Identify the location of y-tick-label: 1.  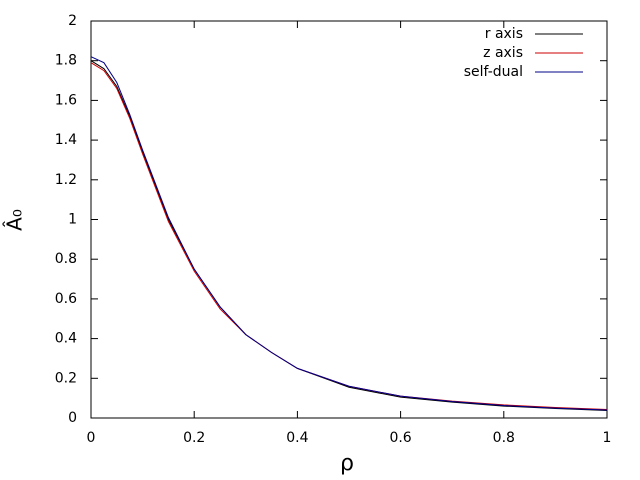
(72, 220).